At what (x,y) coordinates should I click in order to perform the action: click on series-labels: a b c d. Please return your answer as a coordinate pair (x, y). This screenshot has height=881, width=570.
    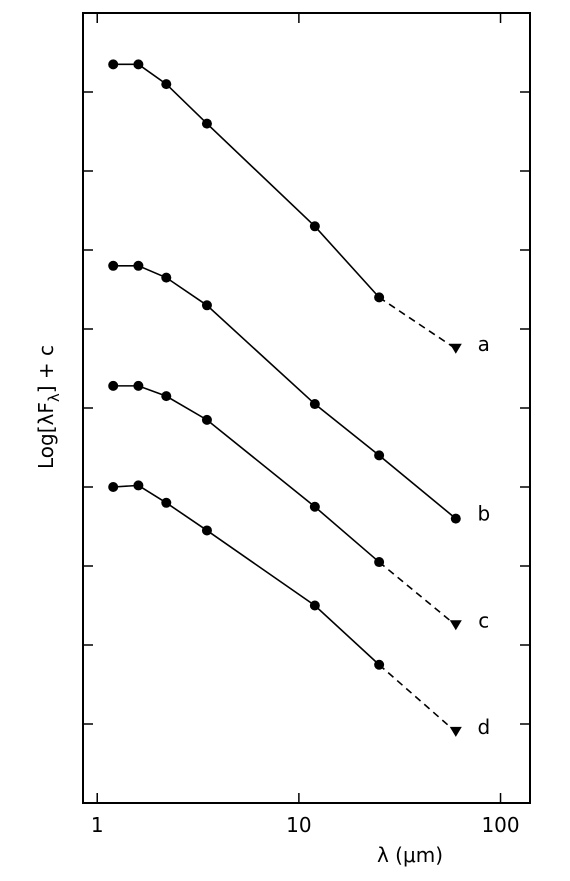
    Looking at the image, I should click on (483, 535).